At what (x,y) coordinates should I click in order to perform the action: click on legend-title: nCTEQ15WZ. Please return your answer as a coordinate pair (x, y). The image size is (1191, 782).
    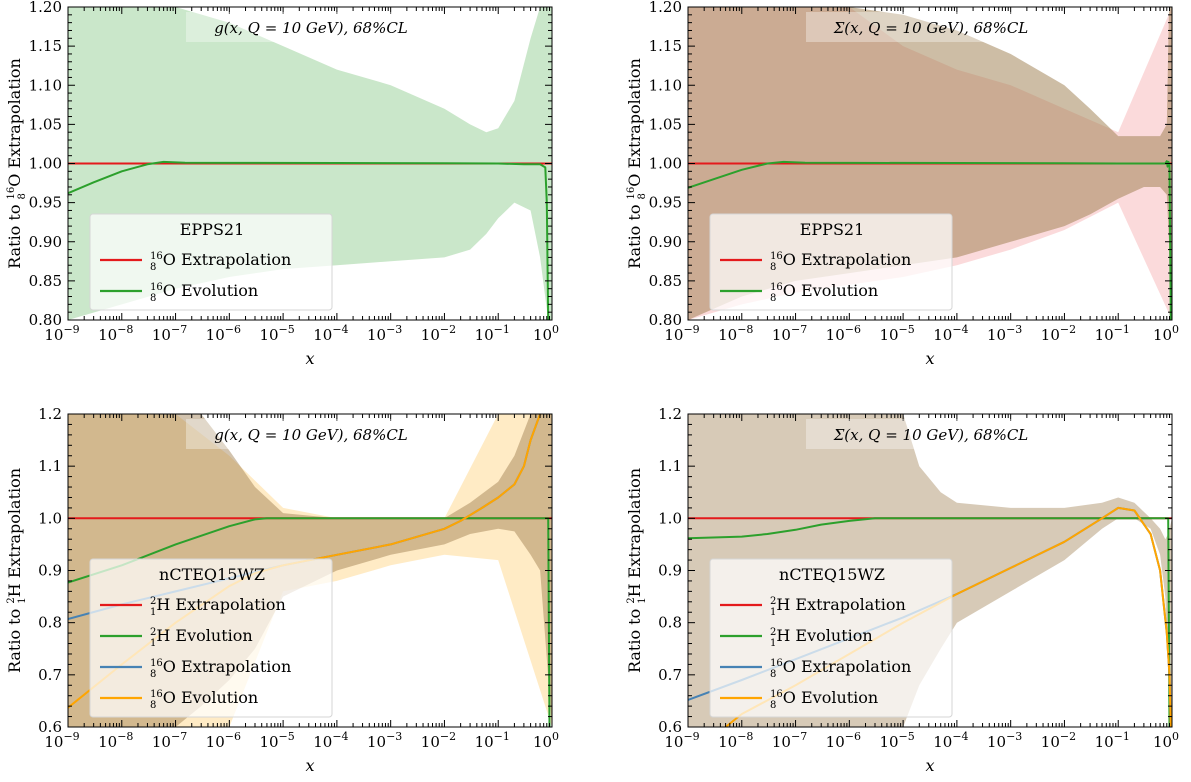
    Looking at the image, I should click on (832, 574).